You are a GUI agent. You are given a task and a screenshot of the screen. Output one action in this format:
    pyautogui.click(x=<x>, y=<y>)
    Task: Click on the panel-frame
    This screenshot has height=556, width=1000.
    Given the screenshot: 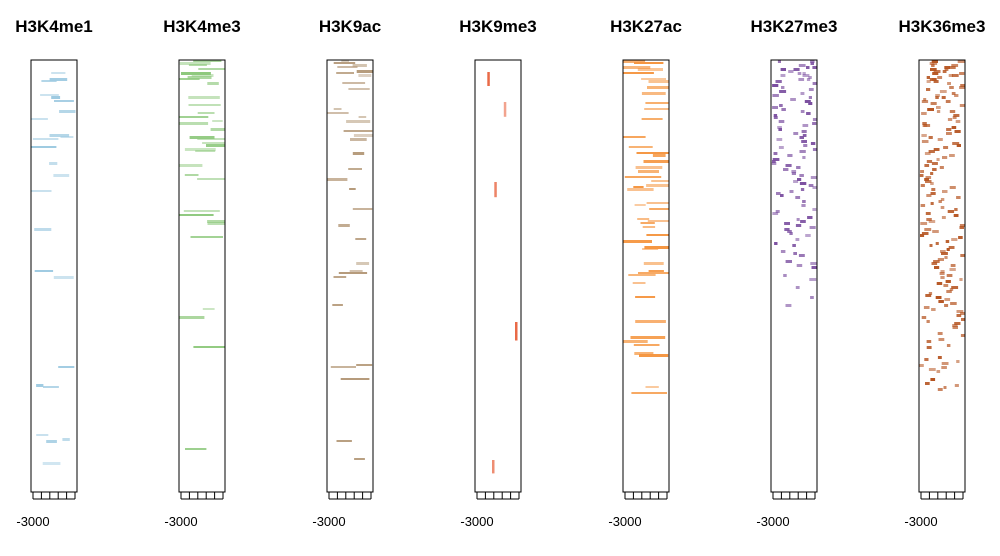 What is the action you would take?
    pyautogui.click(x=54, y=276)
    